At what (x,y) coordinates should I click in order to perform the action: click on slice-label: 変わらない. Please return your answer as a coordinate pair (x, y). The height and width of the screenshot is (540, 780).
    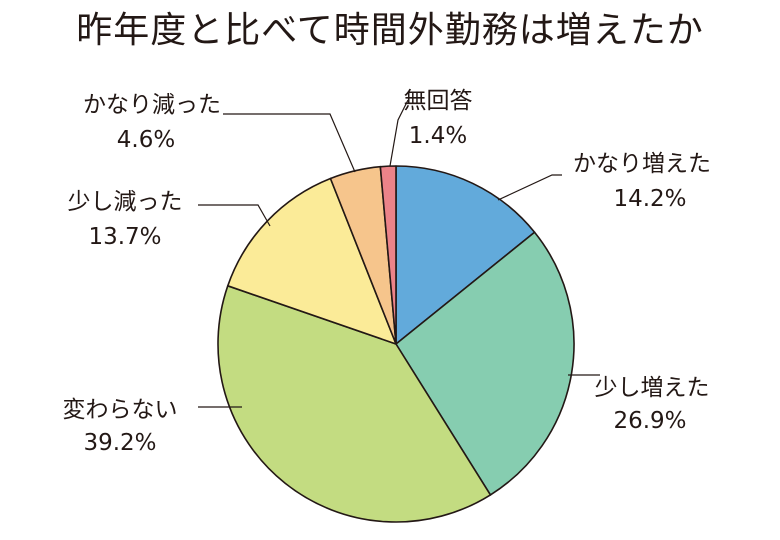
    Looking at the image, I should click on (120, 410).